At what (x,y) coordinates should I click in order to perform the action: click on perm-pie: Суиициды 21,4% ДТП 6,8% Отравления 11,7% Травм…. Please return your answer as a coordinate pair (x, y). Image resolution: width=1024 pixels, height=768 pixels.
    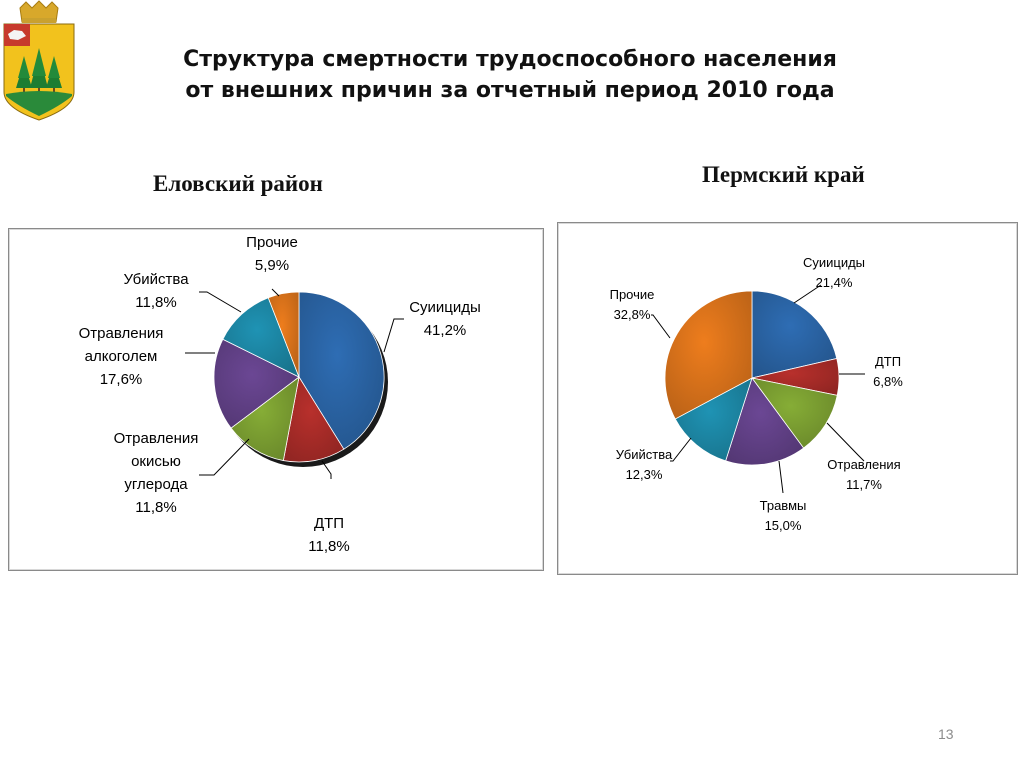
    Looking at the image, I should click on (757, 394).